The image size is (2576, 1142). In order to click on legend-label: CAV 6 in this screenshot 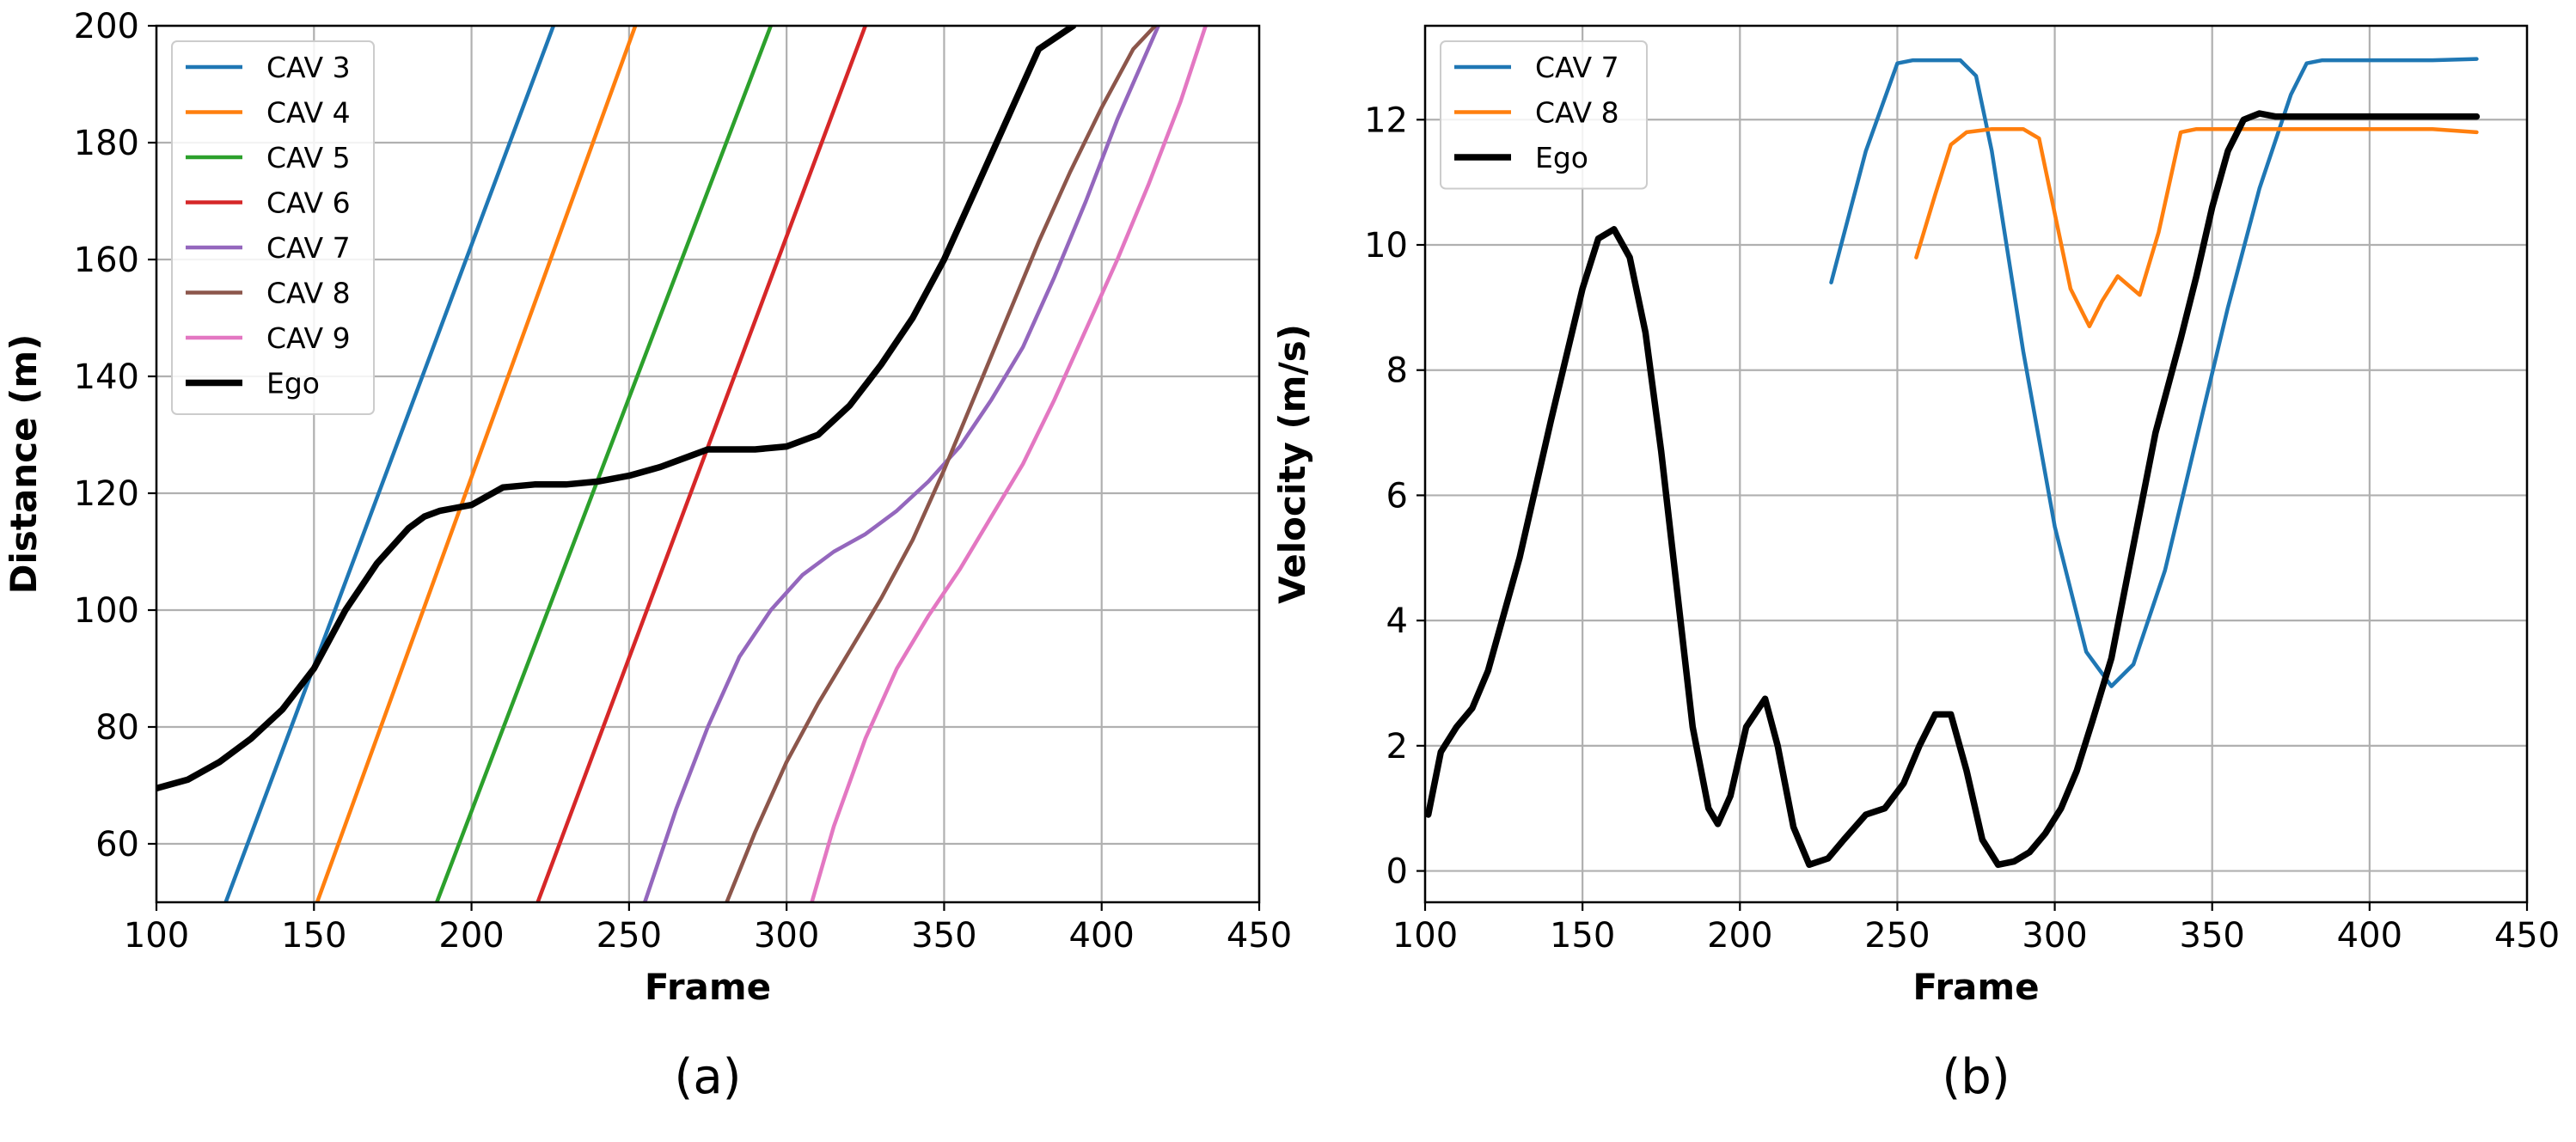, I will do `click(308, 203)`.